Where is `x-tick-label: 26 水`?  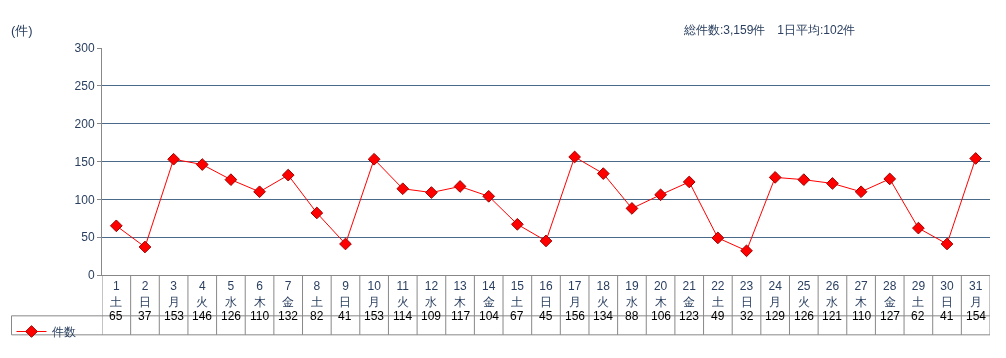
x-tick-label: 26 水 is located at coordinates (832, 294).